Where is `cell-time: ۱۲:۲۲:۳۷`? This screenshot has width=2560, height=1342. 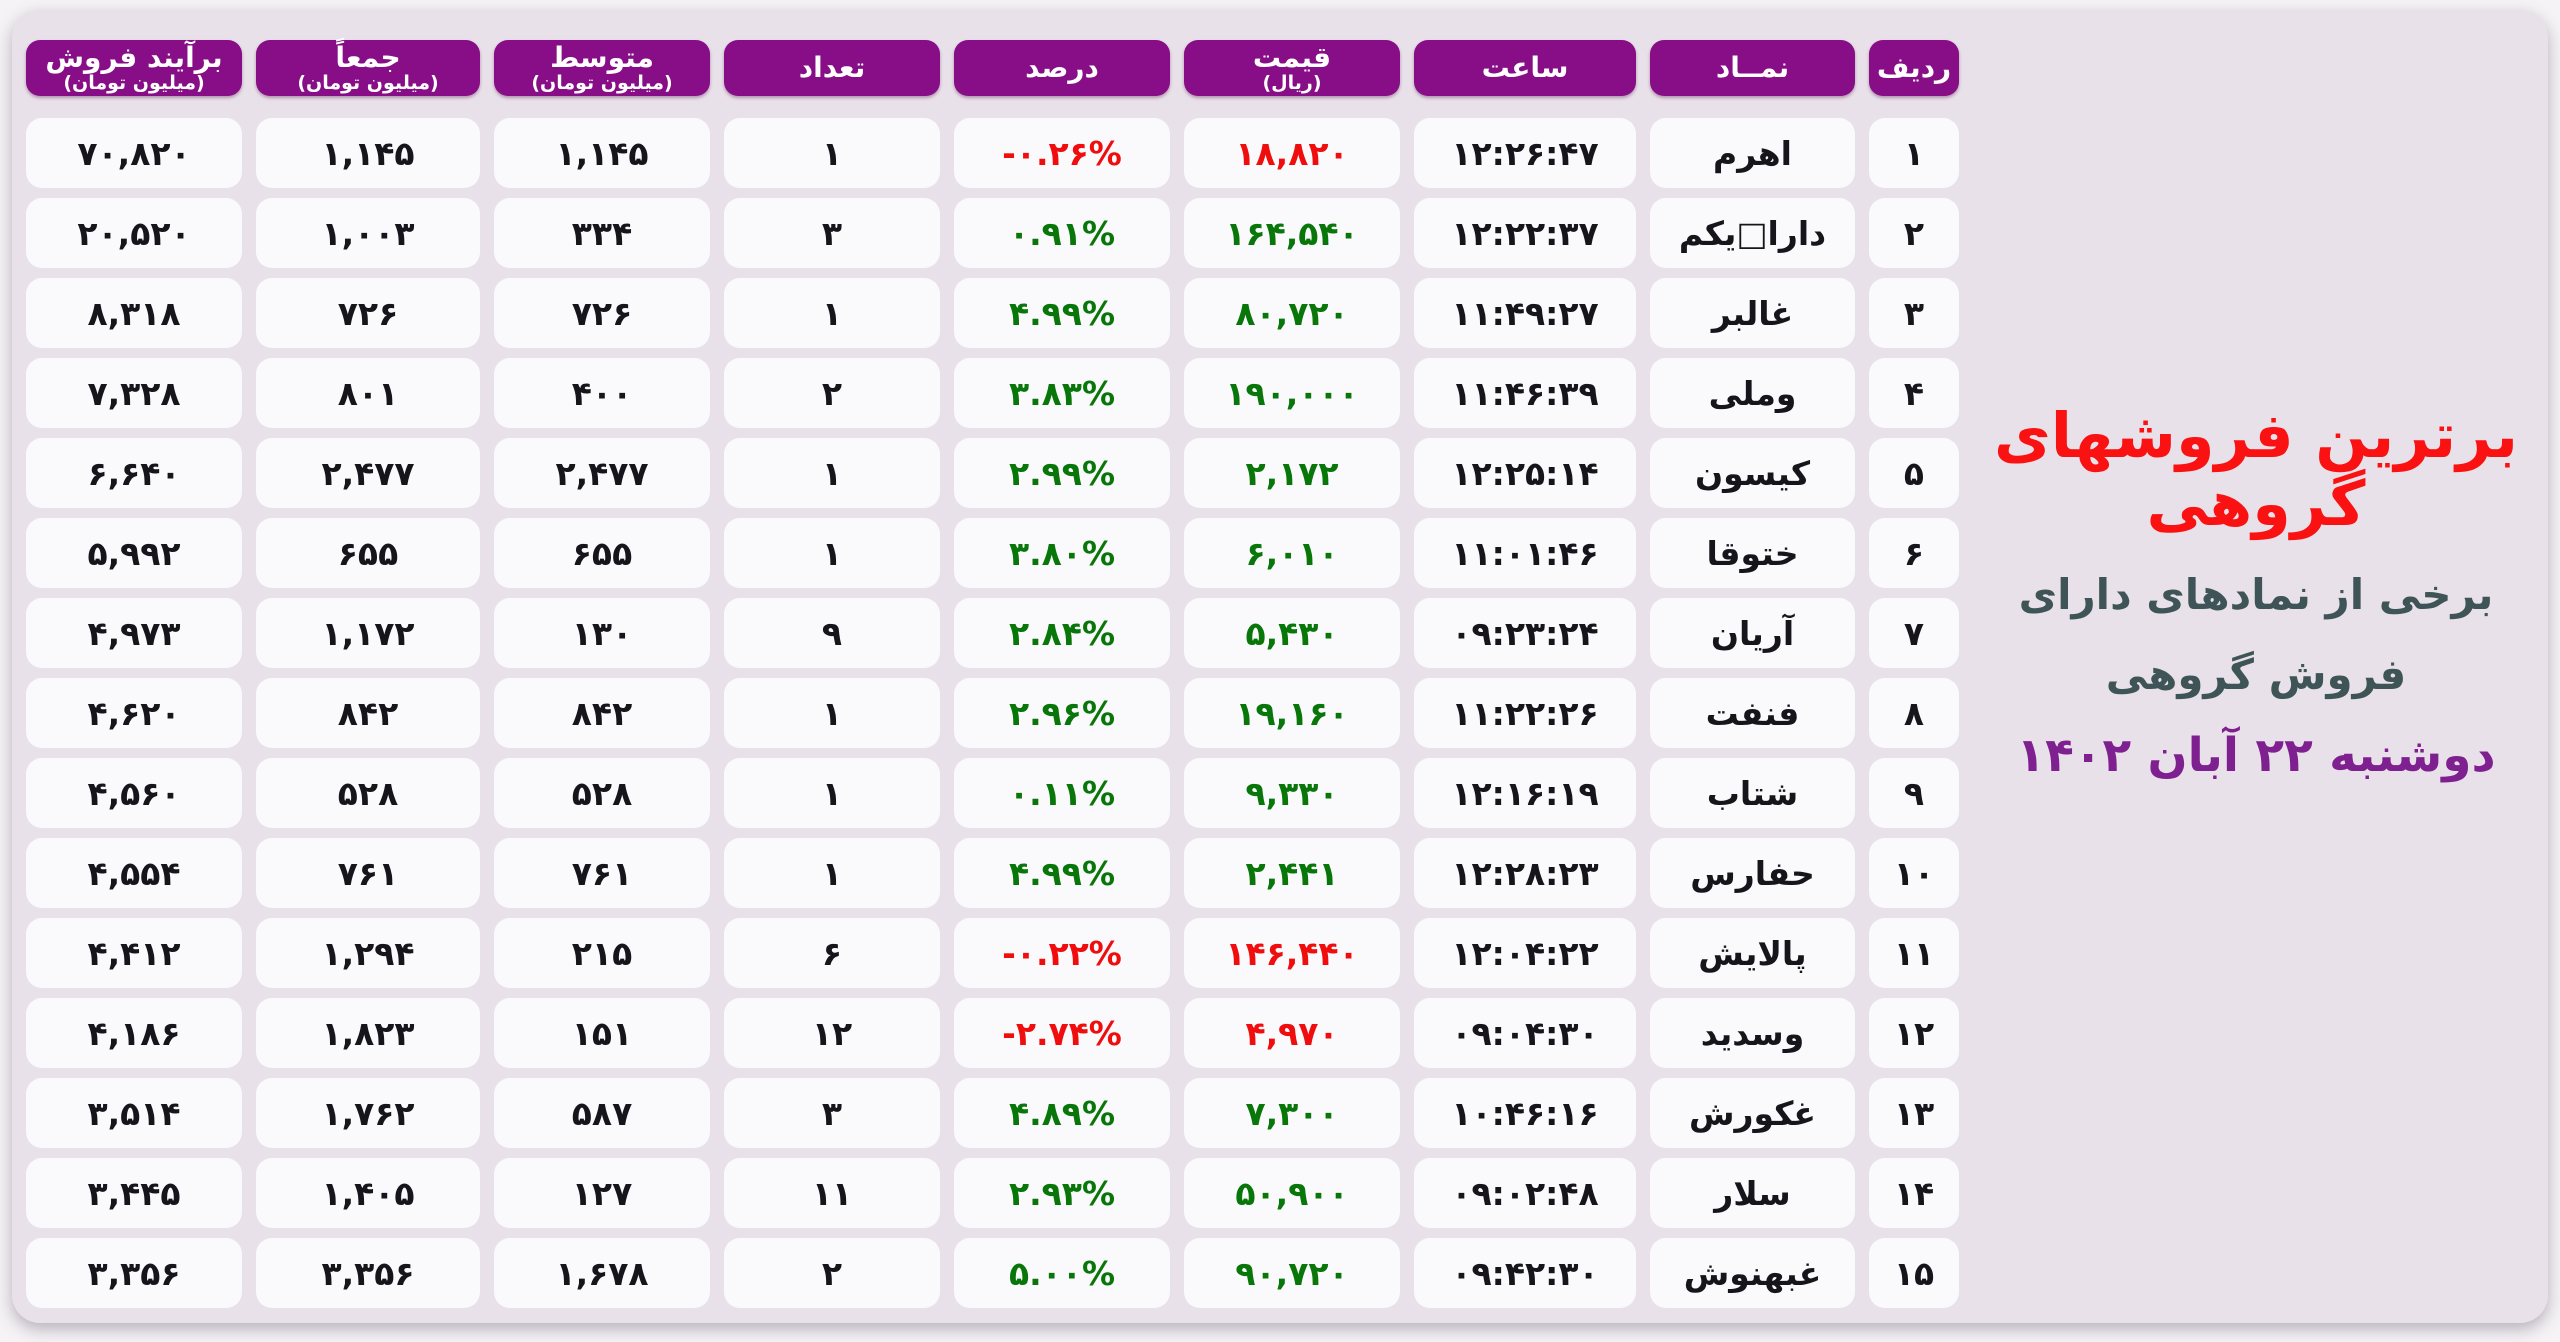 cell-time: ۱۲:۲۲:۳۷ is located at coordinates (1525, 233).